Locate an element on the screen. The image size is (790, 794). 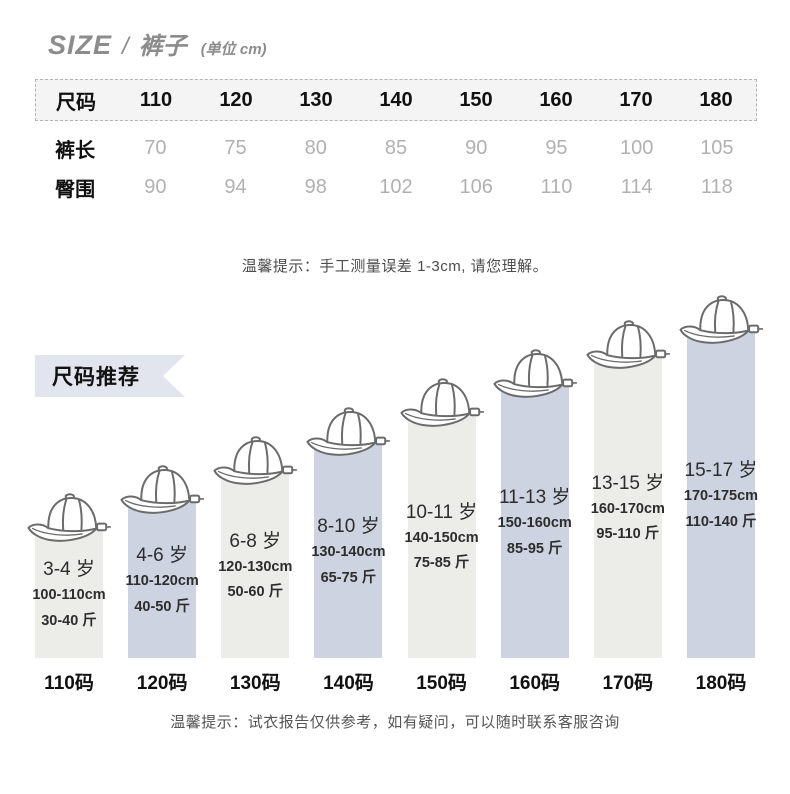
size-label-120: 120码 is located at coordinates (162, 683).